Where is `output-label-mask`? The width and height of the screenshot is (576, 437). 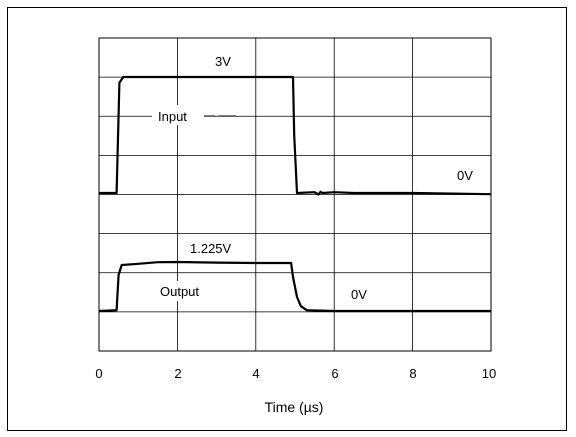
output-label-mask is located at coordinates (187, 291).